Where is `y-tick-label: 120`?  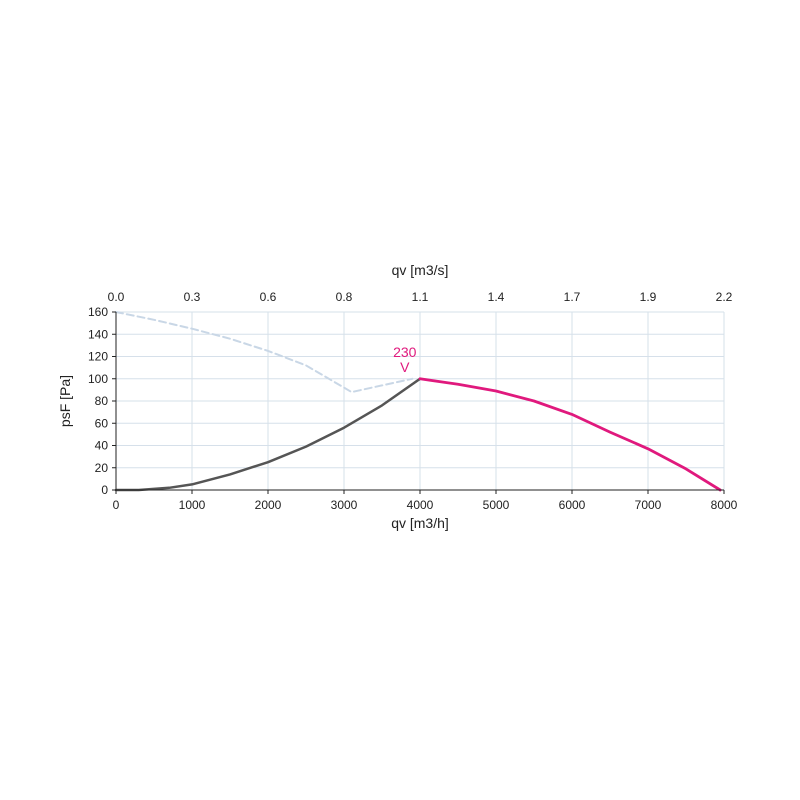
y-tick-label: 120 is located at coordinates (98, 357).